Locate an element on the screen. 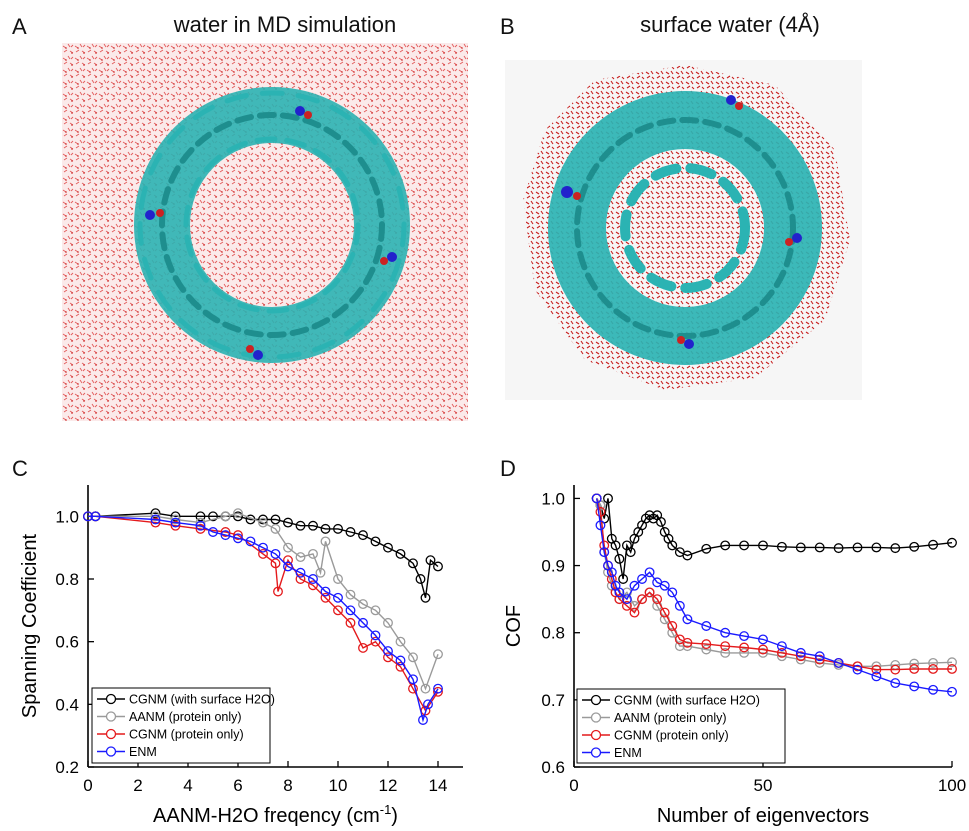 The width and height of the screenshot is (969, 831). panel-letter-d: D is located at coordinates (508, 468).